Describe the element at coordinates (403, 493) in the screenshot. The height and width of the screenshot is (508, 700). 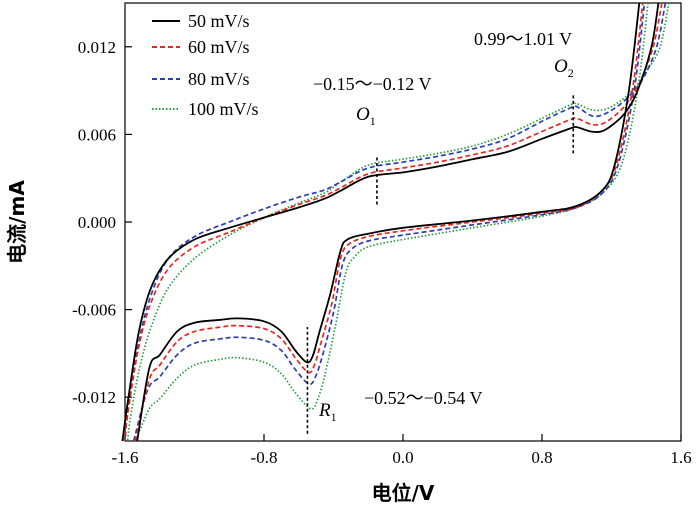
I see `x-axis-label: 电位/V` at that location.